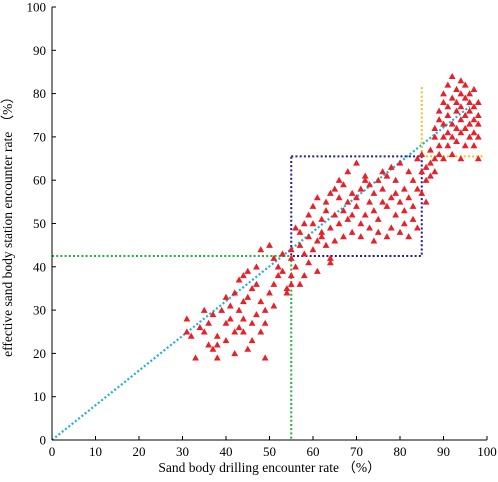  What do you see at coordinates (39, 353) in the screenshot?
I see `y-tick-label: 20` at bounding box center [39, 353].